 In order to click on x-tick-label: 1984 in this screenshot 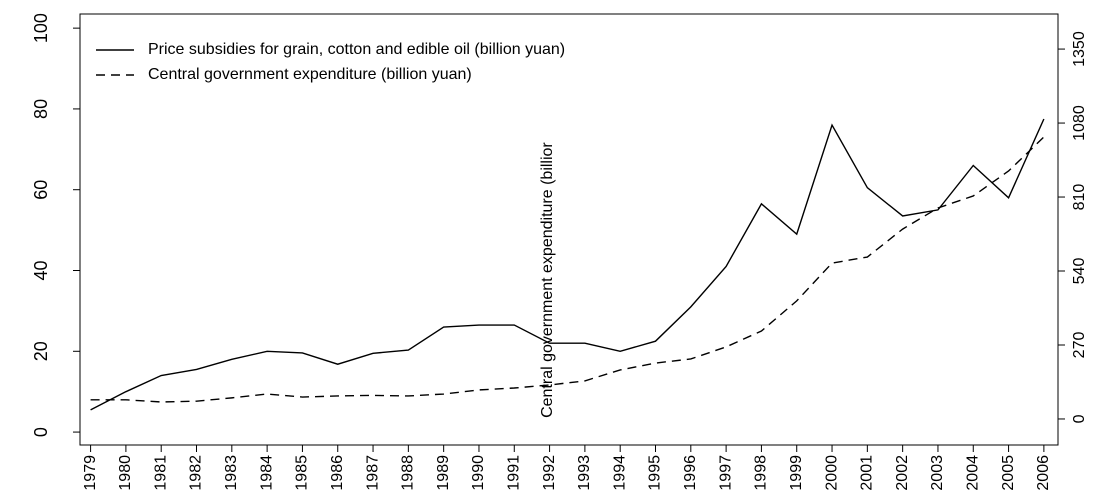, I will do `click(266, 472)`.